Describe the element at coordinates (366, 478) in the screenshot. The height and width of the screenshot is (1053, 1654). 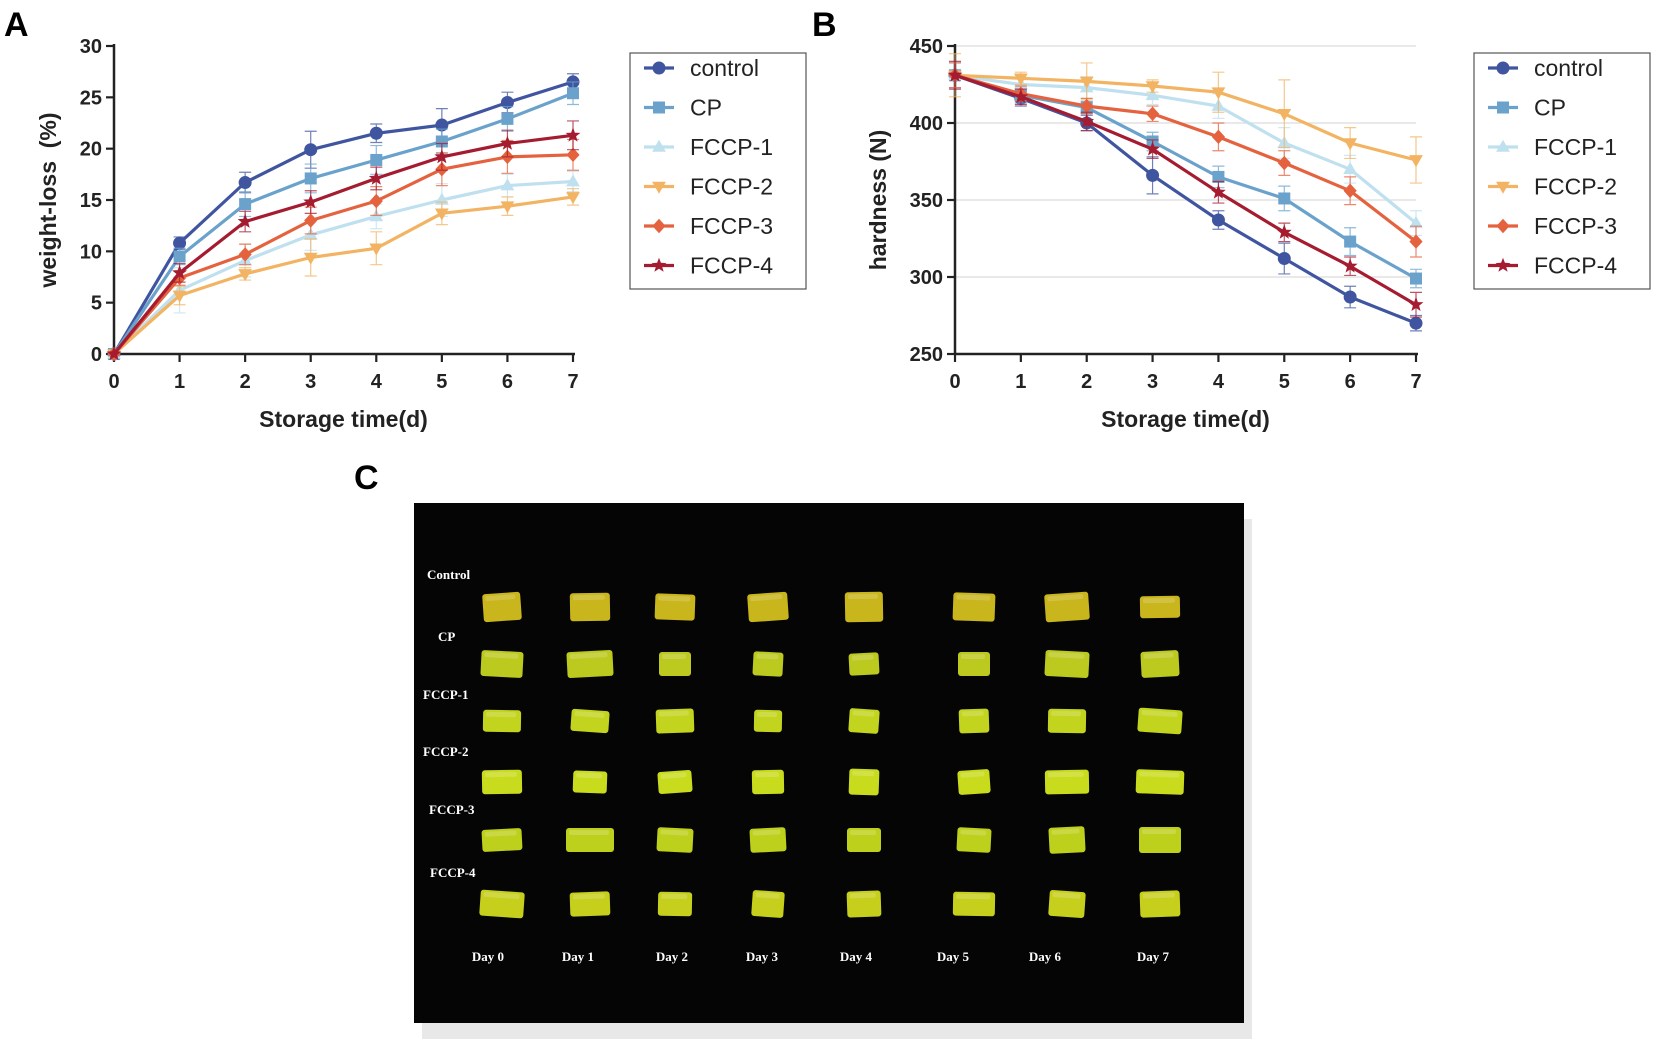
I see `panel-label-c: C` at that location.